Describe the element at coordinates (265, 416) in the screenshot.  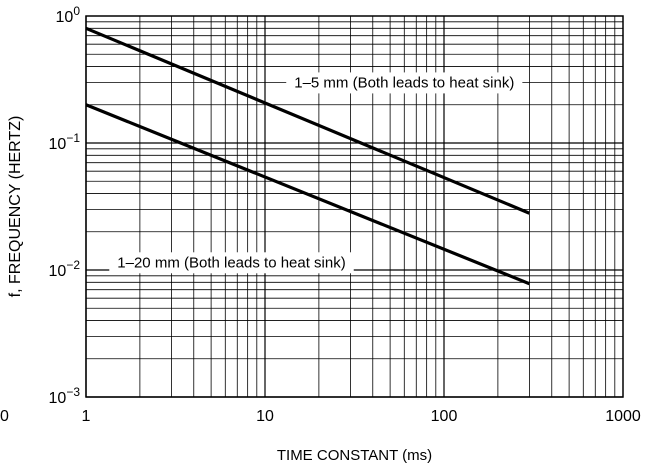
I see `x-tick-label: 10` at that location.